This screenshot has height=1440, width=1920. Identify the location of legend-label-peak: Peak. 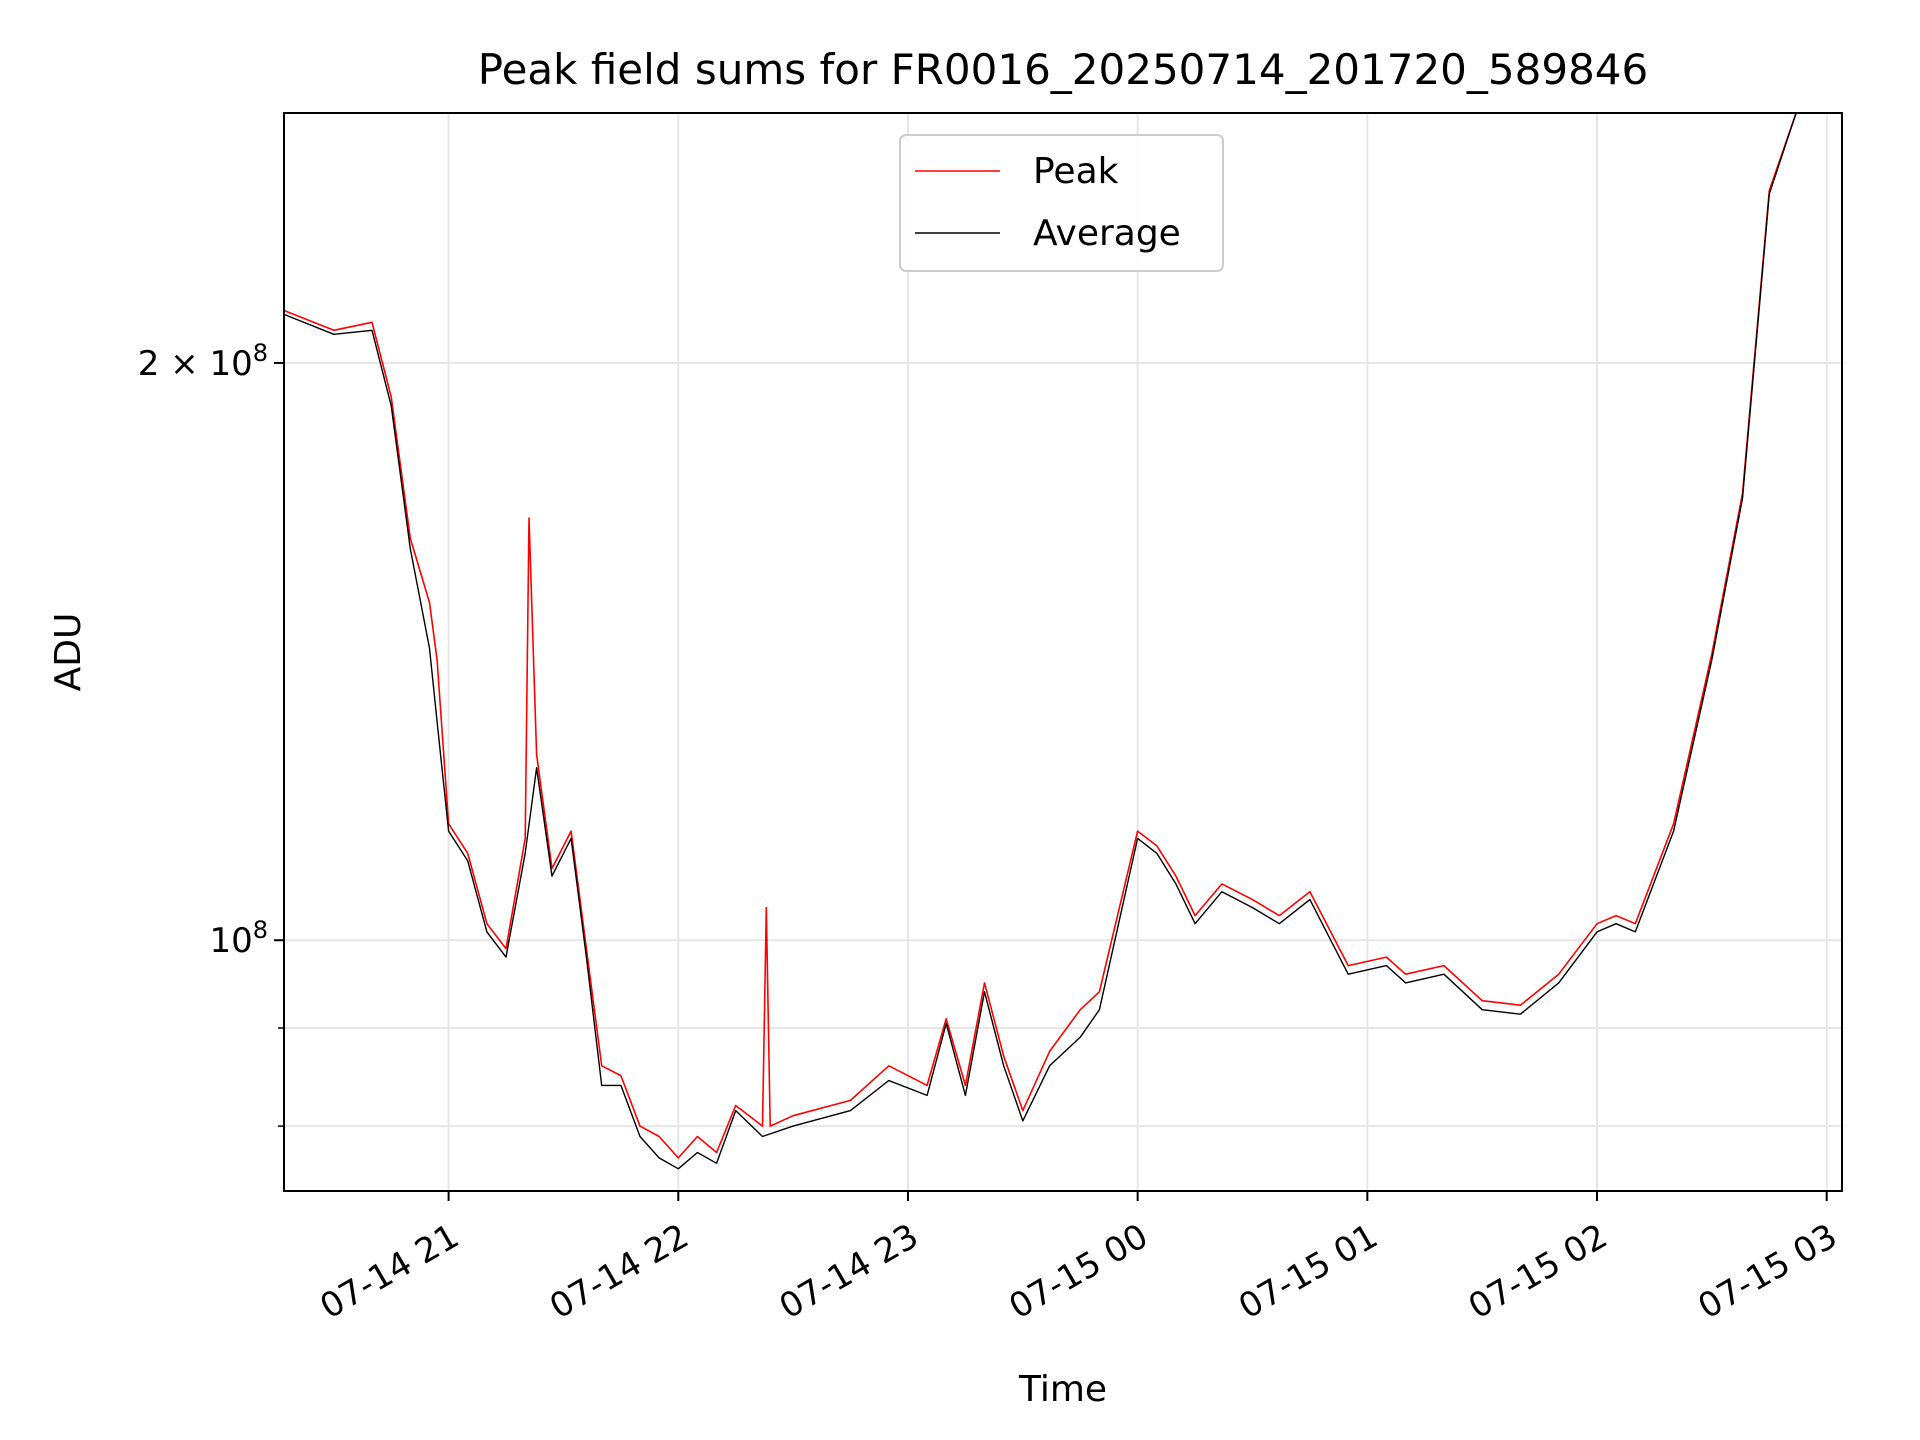
(1076, 171).